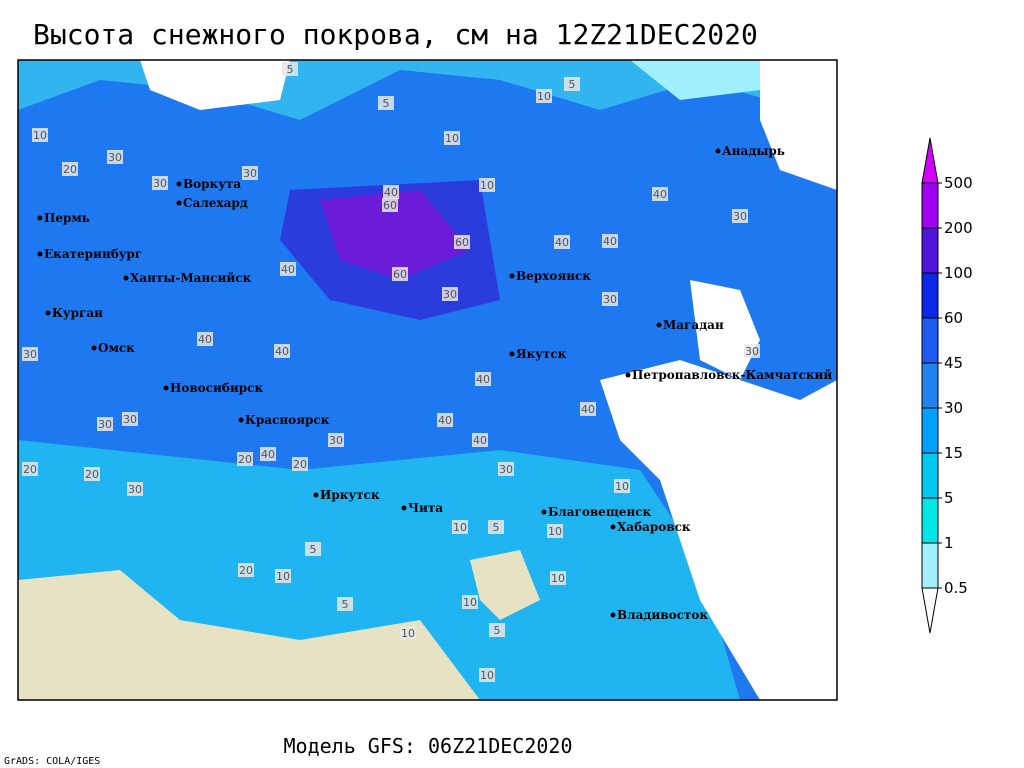  Describe the element at coordinates (395, 235) in the screenshot. I see `deepest-snow` at that location.